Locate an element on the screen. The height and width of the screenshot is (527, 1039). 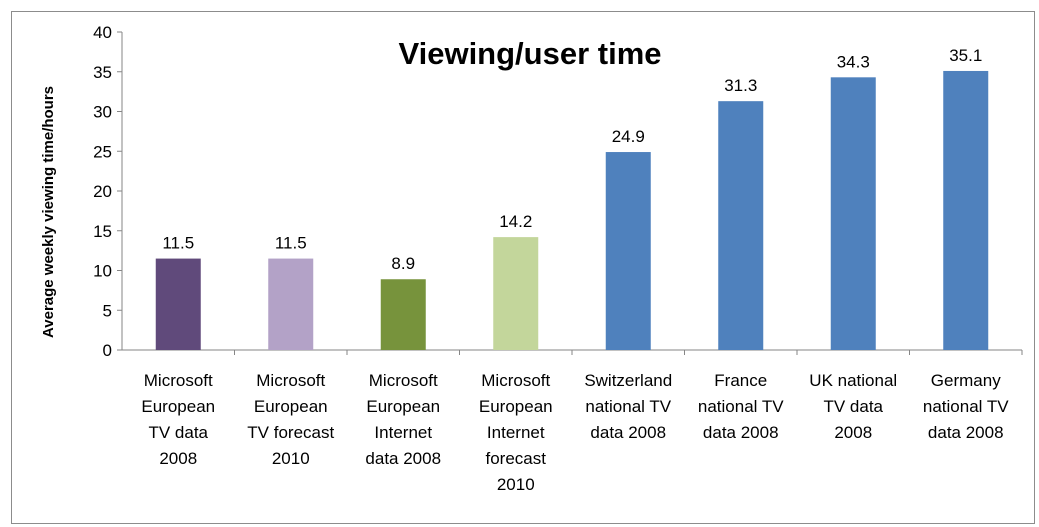
x-tick-label-line: forecast is located at coordinates (516, 458).